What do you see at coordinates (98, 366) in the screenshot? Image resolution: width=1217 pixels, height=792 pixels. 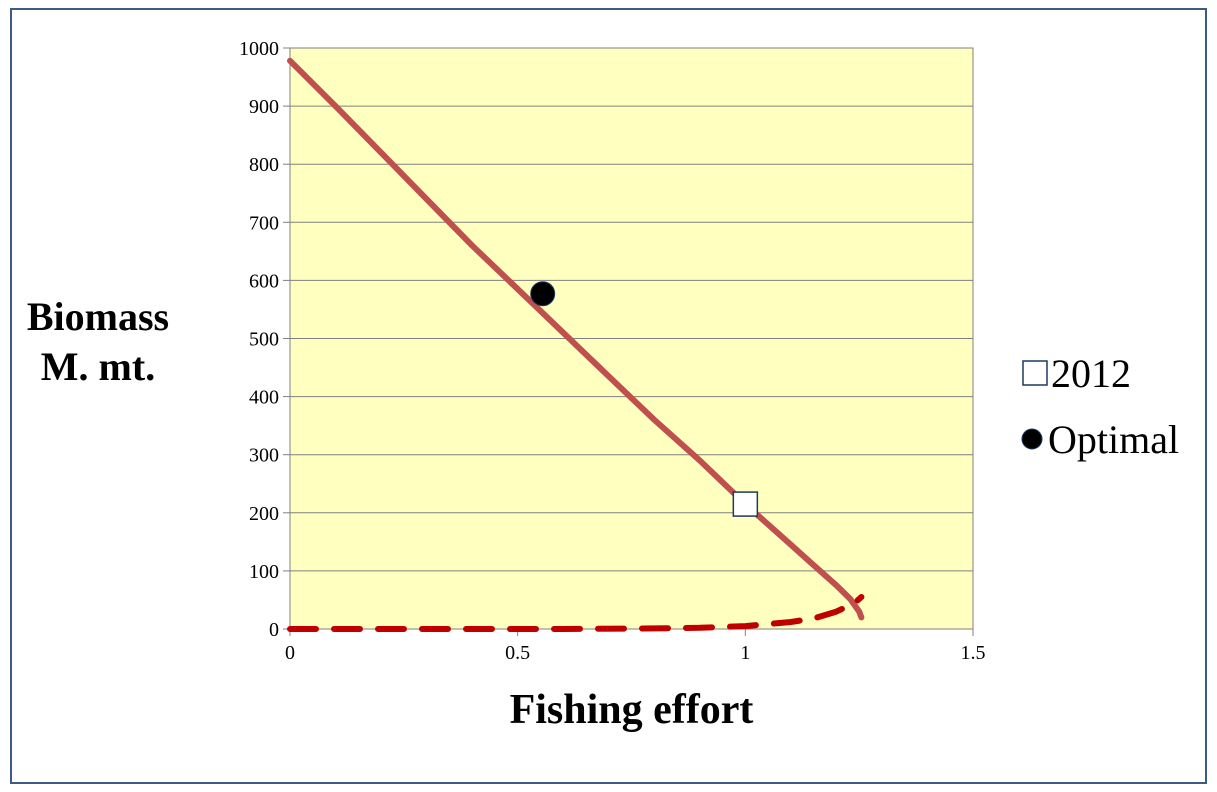 I see `y-axis-title-line-2: M. mt.` at bounding box center [98, 366].